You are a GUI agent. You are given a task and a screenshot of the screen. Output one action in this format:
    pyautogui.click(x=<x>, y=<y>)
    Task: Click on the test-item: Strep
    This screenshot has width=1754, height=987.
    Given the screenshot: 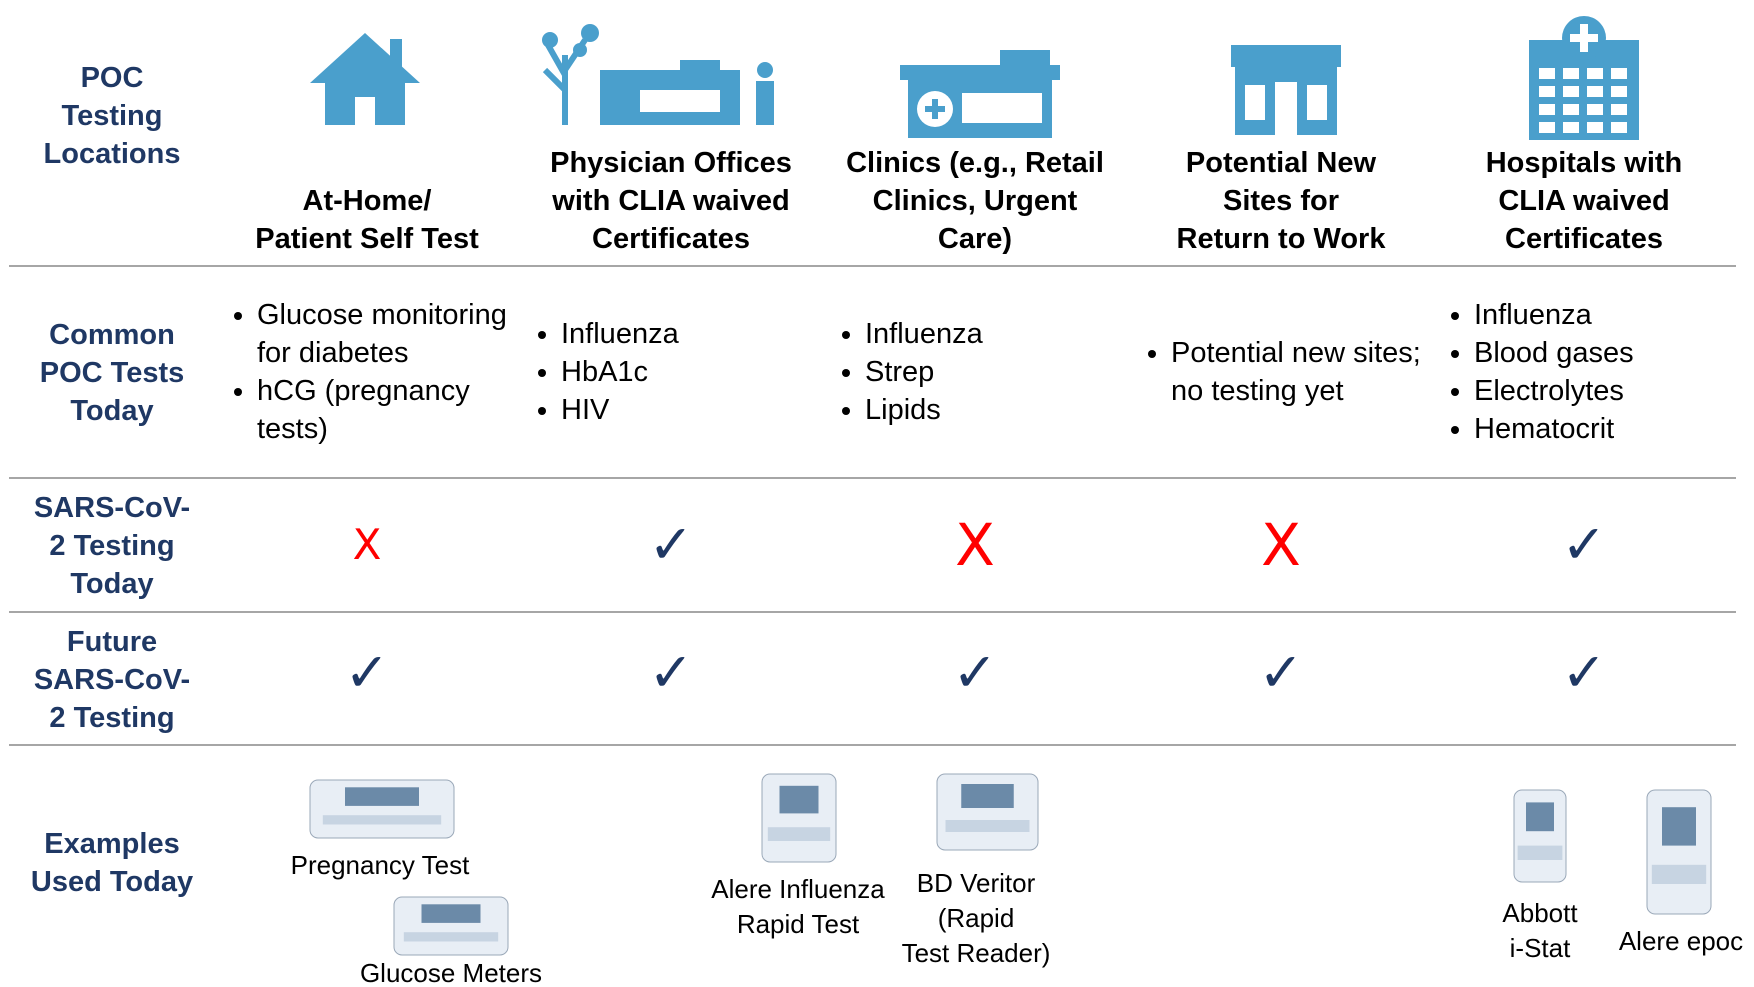 What is the action you would take?
    pyautogui.click(x=924, y=372)
    